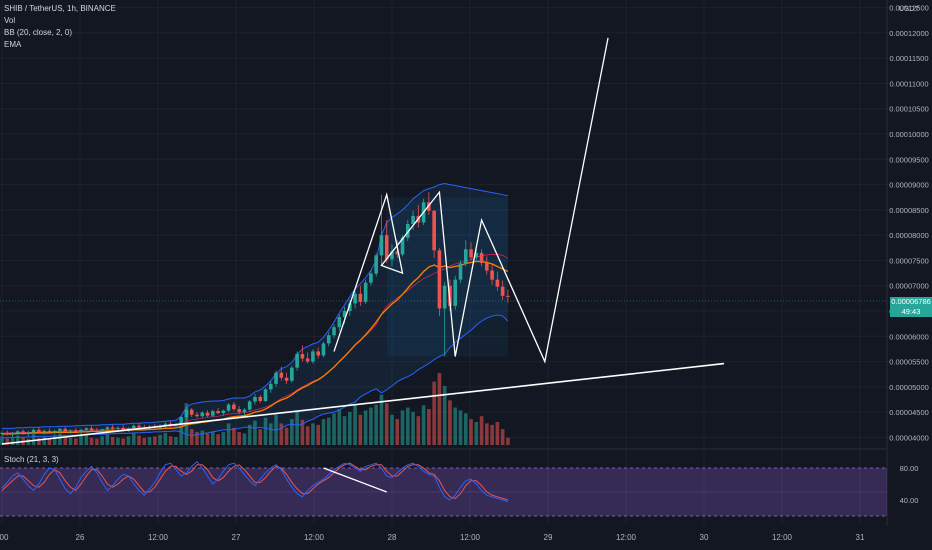 The width and height of the screenshot is (932, 550). I want to click on price-tick: 0.00004500, so click(909, 412).